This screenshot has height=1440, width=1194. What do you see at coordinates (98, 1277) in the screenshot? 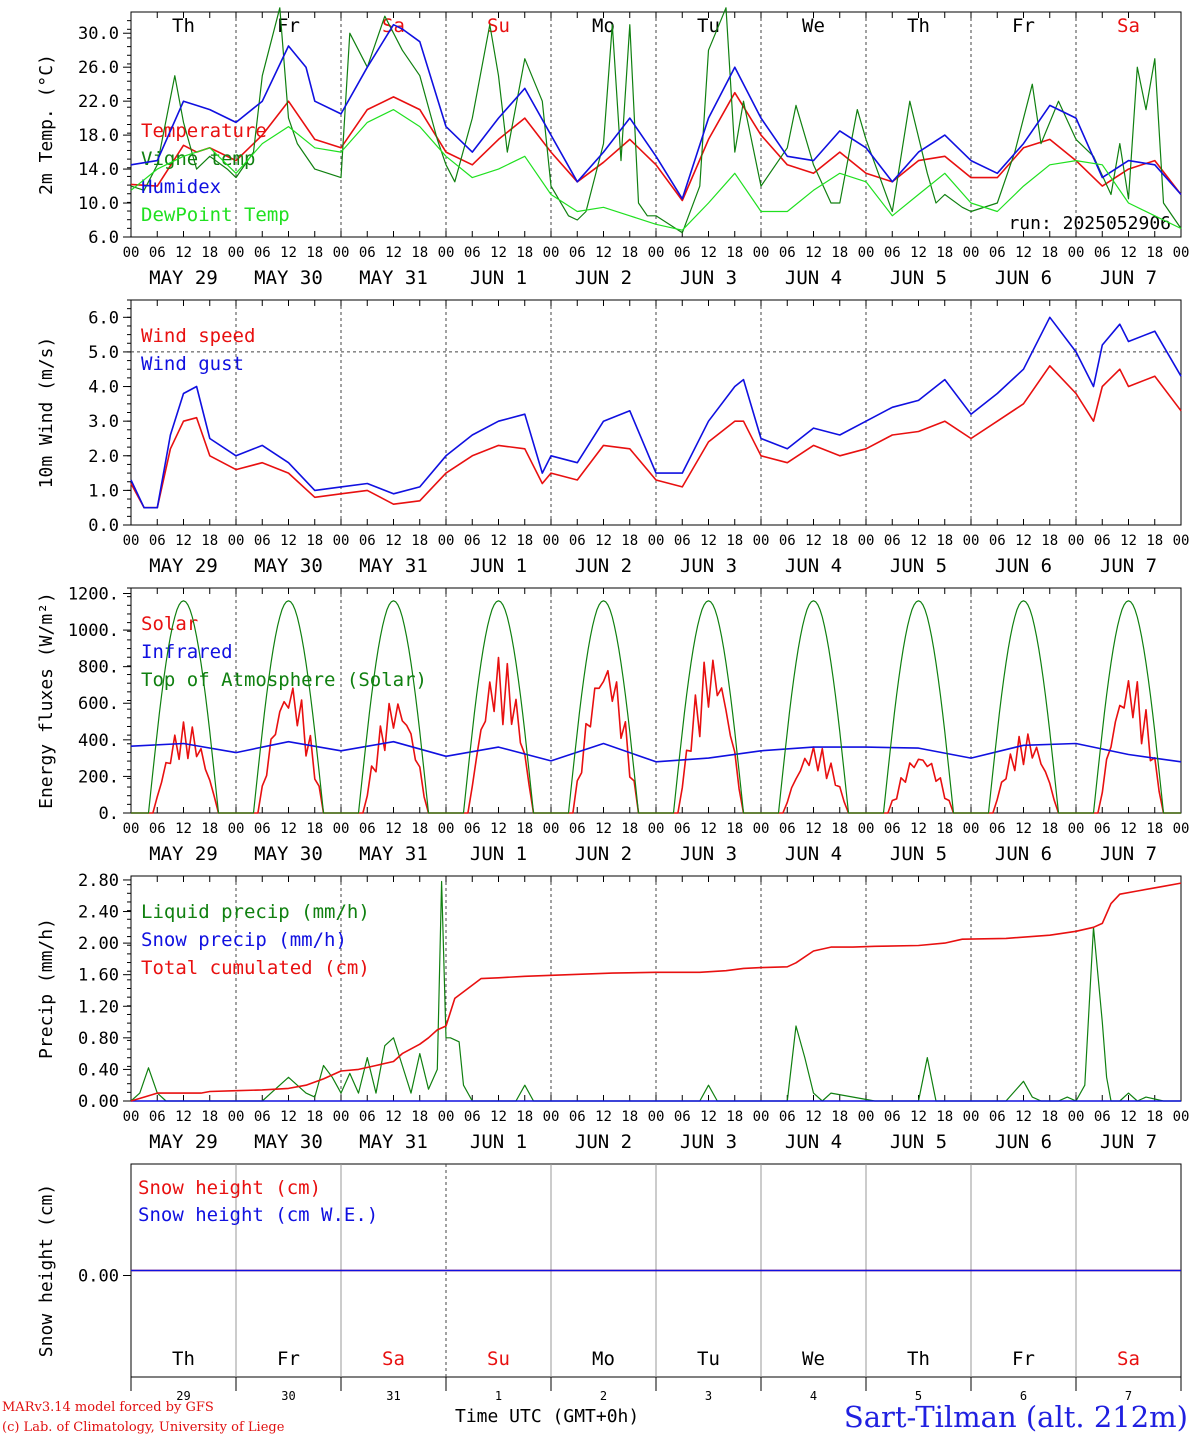
I see `y-tick-label: 0.00` at bounding box center [98, 1277].